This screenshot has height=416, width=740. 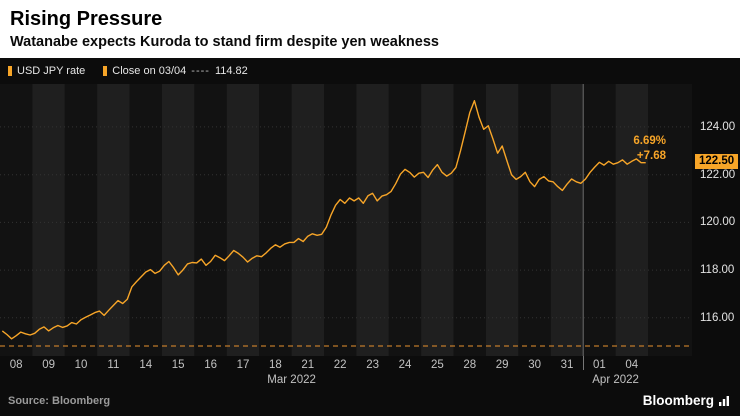 What do you see at coordinates (308, 365) in the screenshot?
I see `x-tick-21: 21` at bounding box center [308, 365].